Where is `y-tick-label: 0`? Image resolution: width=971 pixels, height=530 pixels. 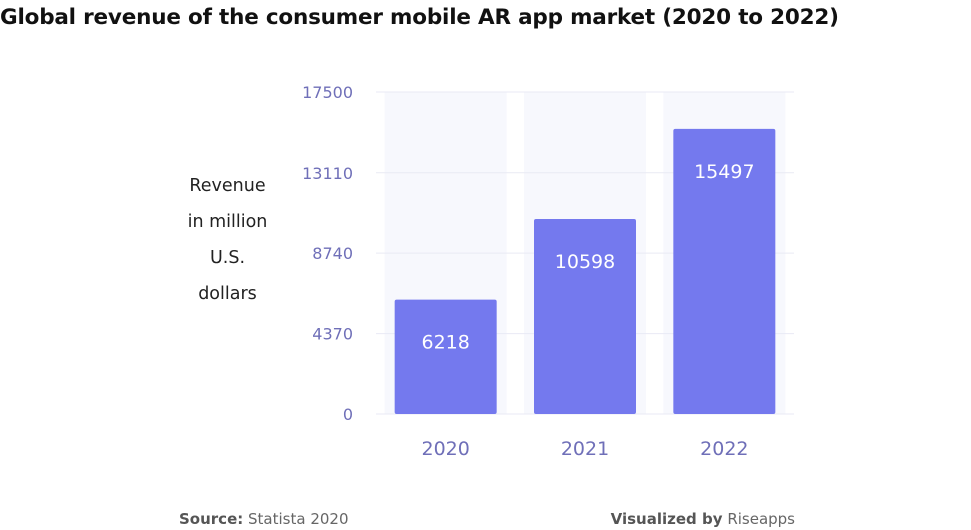
y-tick-label: 0 is located at coordinates (348, 414).